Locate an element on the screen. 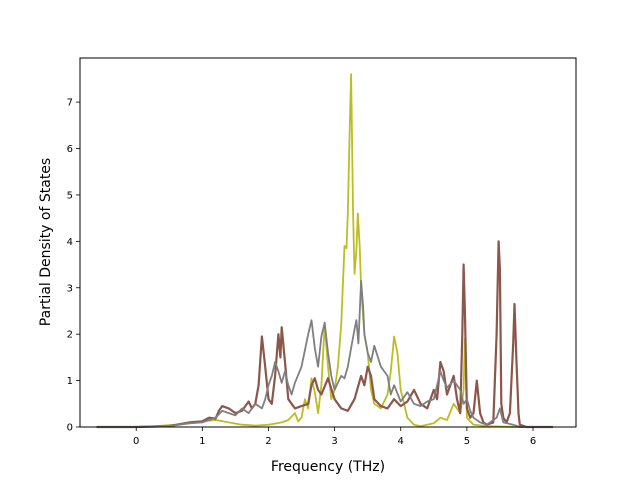 The image size is (640, 480). x-tick-label: 6 is located at coordinates (533, 441).